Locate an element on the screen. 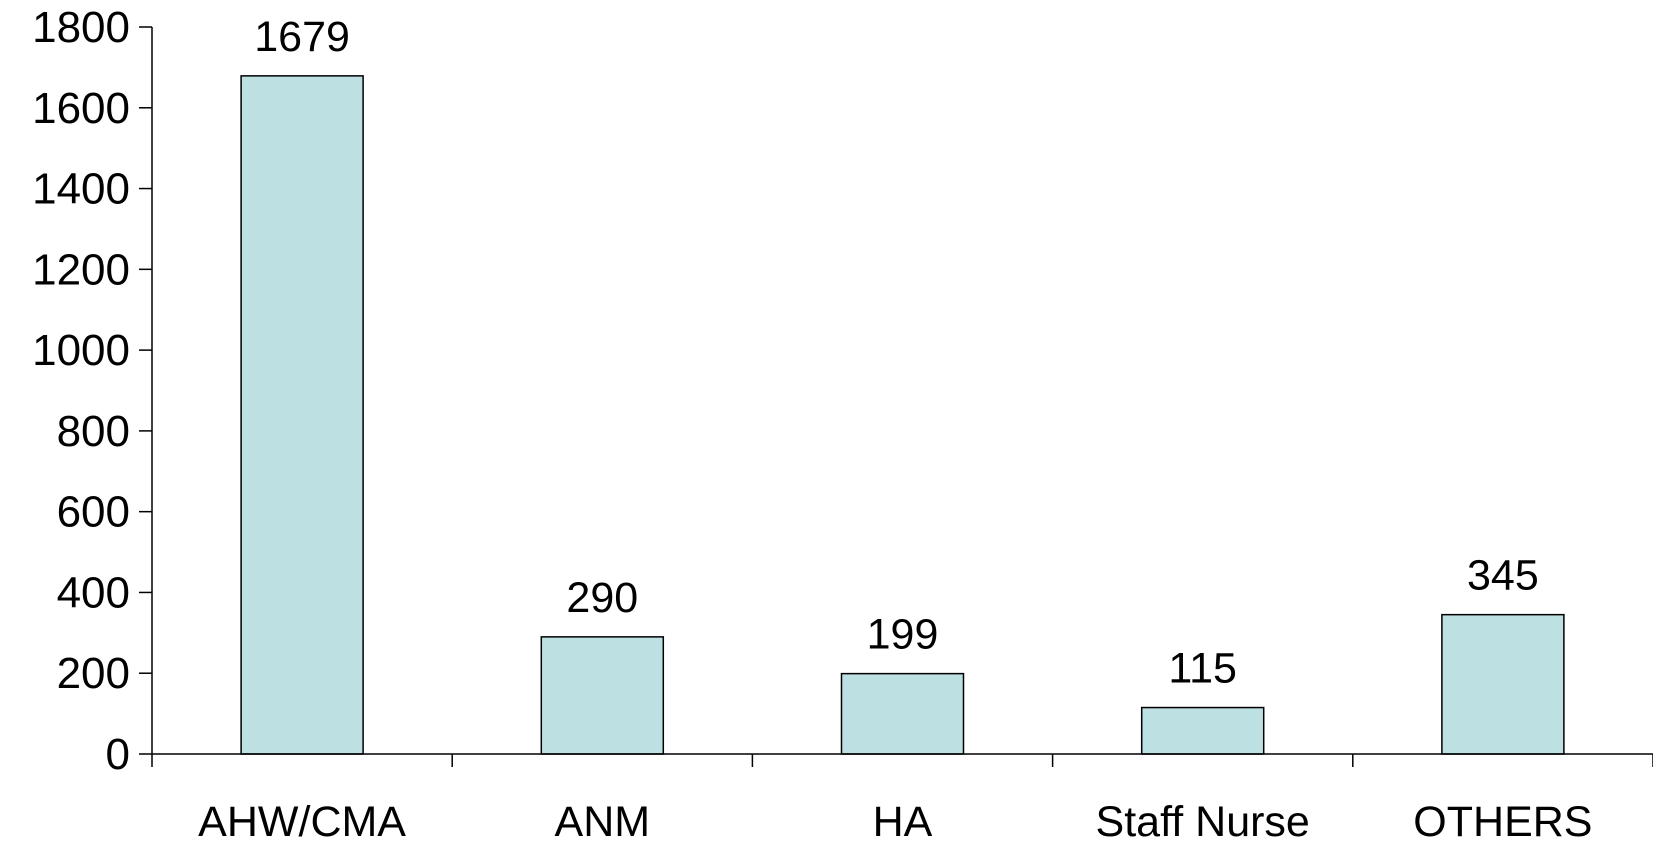  y-tick-label: 1600 is located at coordinates (81, 108).